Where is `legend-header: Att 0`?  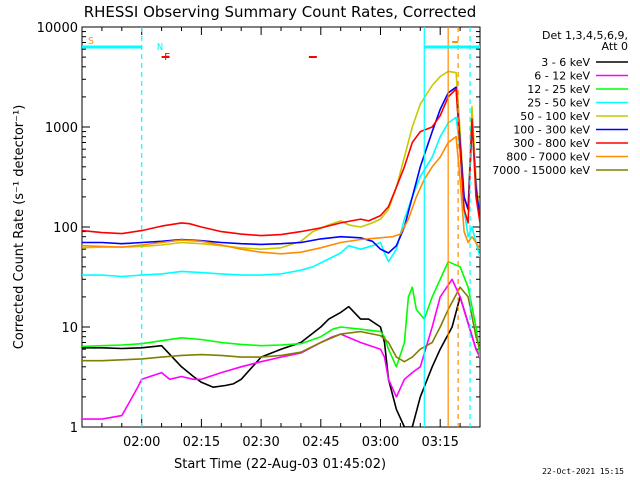
legend-header: Att 0 is located at coordinates (615, 46).